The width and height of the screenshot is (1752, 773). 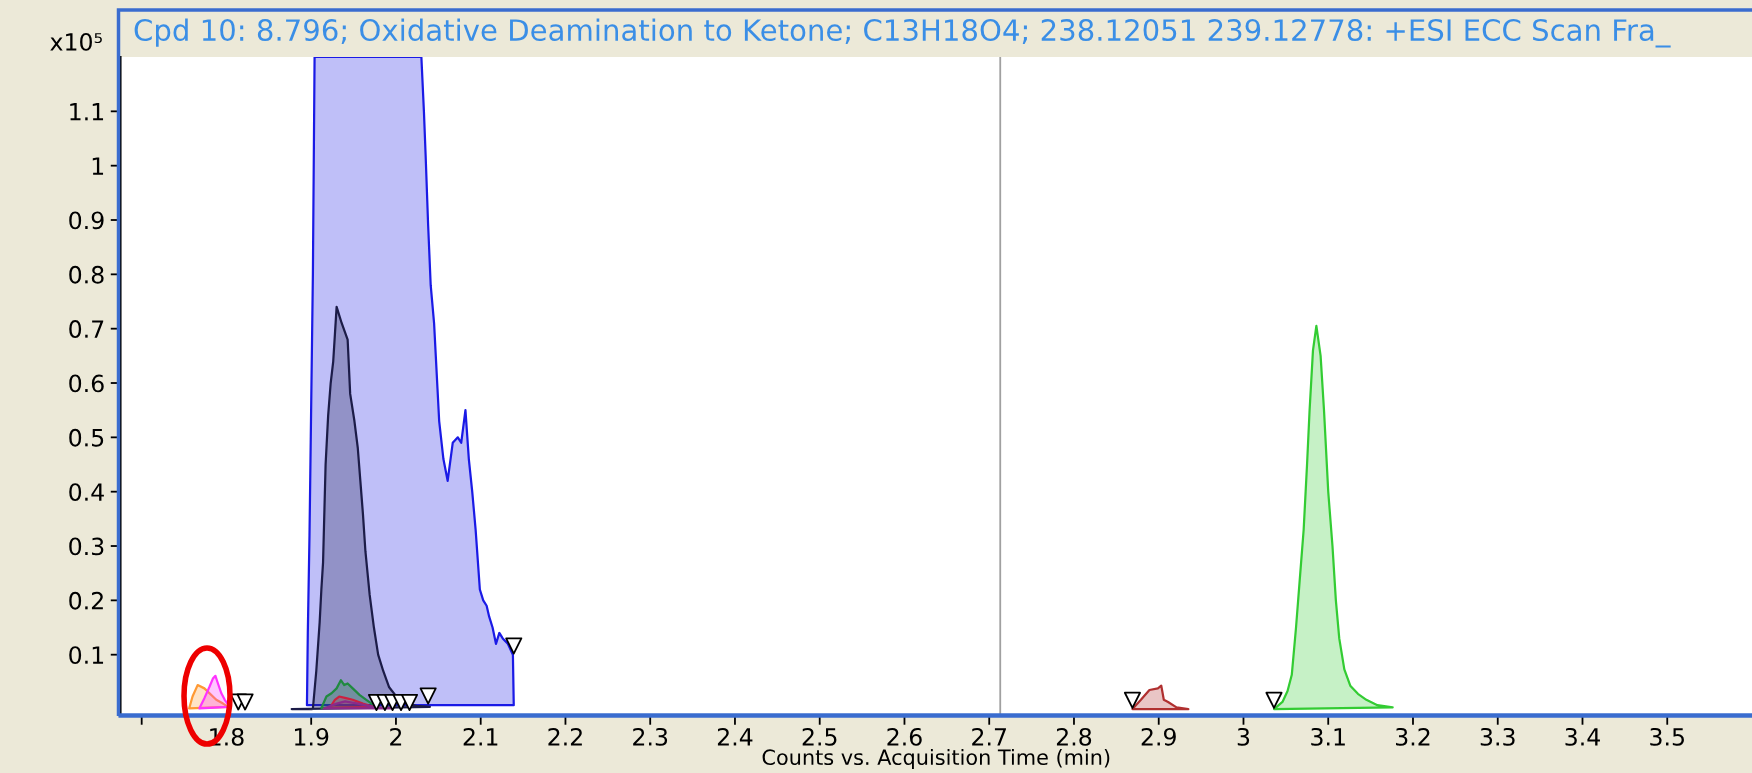 What do you see at coordinates (86, 492) in the screenshot?
I see `y-tick-label: 0.4` at bounding box center [86, 492].